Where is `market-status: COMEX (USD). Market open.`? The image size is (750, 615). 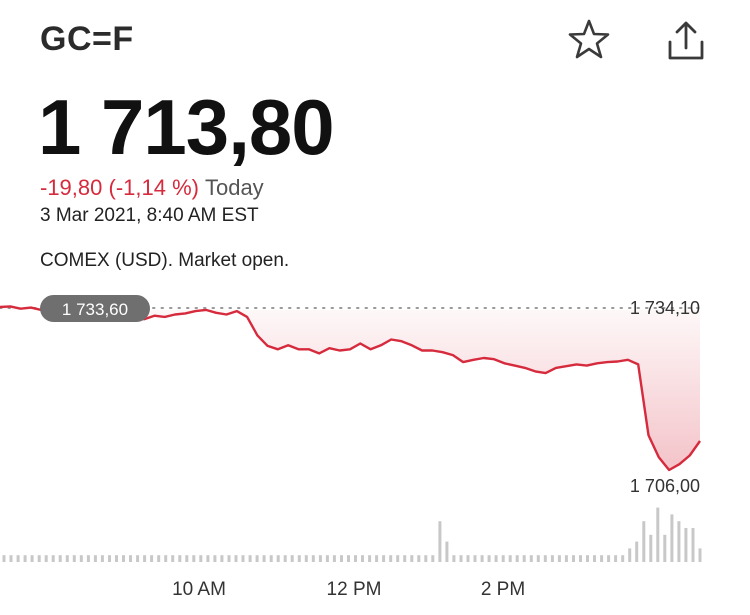
market-status: COMEX (USD). Market open. is located at coordinates (165, 260).